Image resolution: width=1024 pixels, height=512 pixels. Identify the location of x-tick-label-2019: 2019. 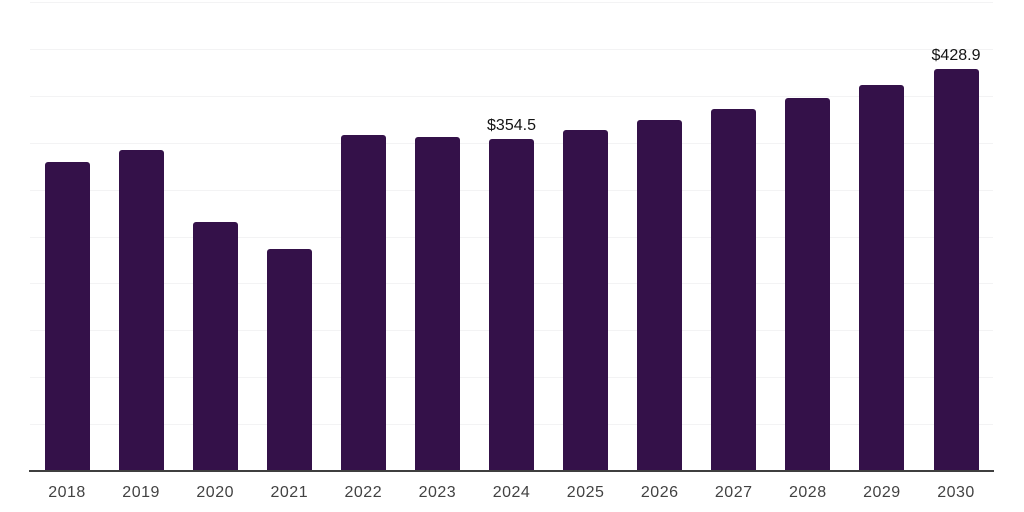
(141, 492).